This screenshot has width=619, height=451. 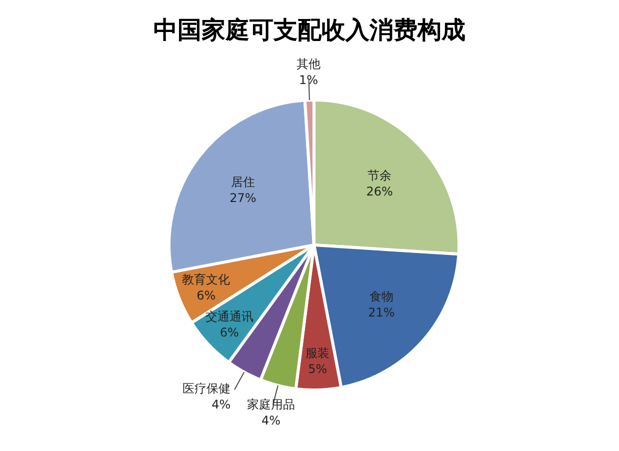 What do you see at coordinates (318, 353) in the screenshot?
I see `slice-label: 服装` at bounding box center [318, 353].